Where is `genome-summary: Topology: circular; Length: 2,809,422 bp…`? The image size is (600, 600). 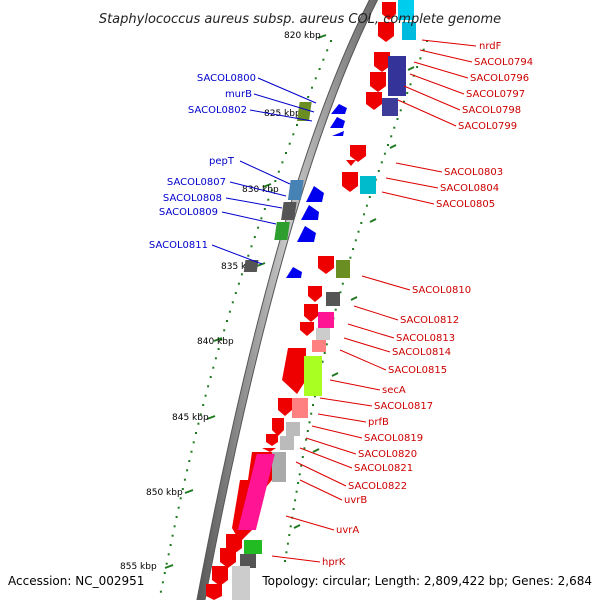 genome-summary: Topology: circular; Length: 2,809,422 bp… is located at coordinates (426, 581).